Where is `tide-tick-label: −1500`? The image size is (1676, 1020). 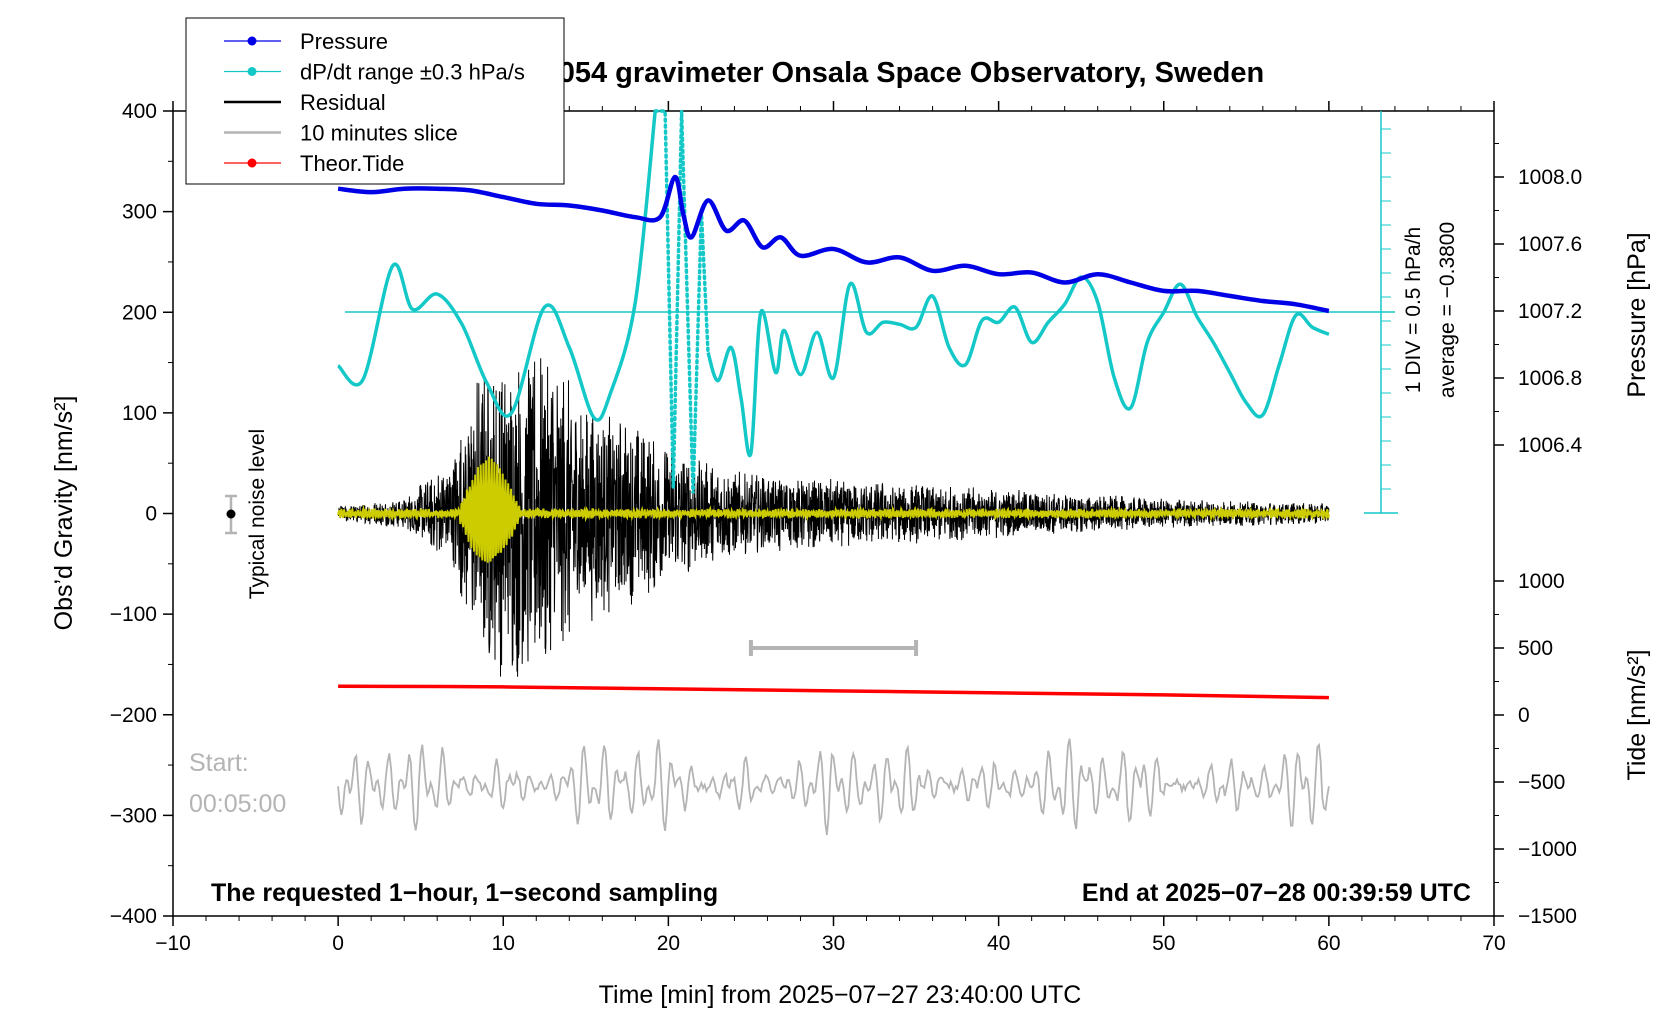
tide-tick-label: −1500 is located at coordinates (1547, 916).